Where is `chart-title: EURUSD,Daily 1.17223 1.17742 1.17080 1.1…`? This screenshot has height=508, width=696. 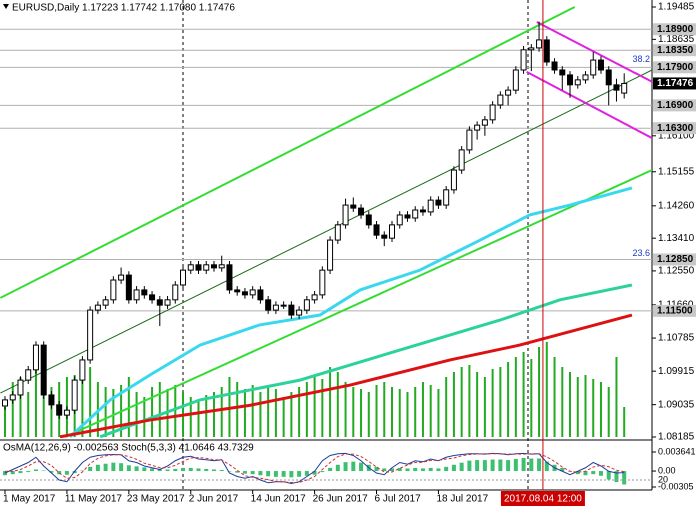
chart-title: EURUSD,Daily 1.17223 1.17742 1.17080 1.1… is located at coordinates (123, 8).